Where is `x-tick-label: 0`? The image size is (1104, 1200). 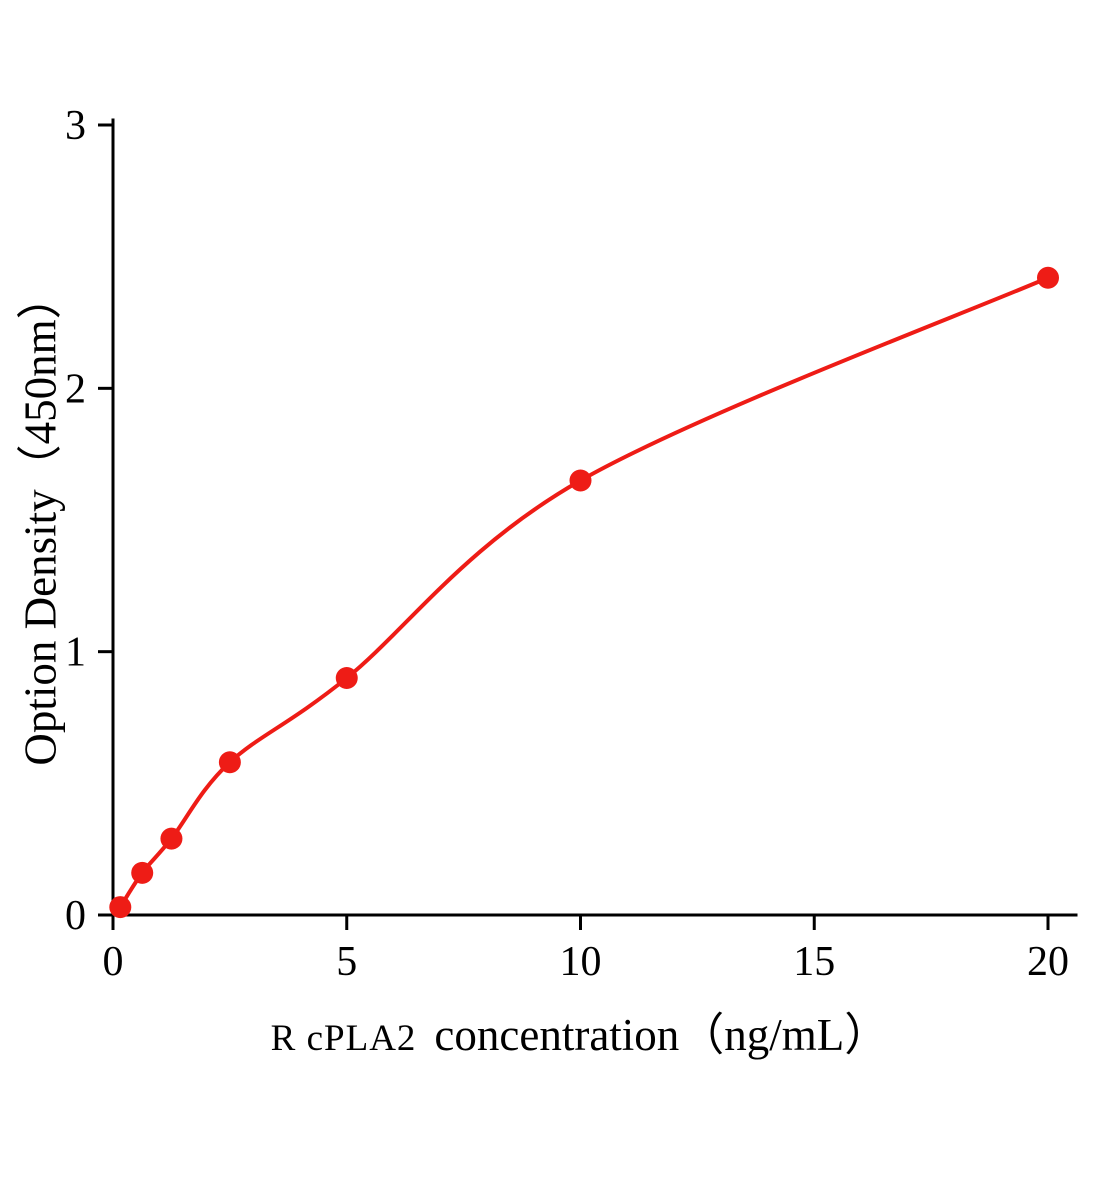
x-tick-label: 0 is located at coordinates (113, 962).